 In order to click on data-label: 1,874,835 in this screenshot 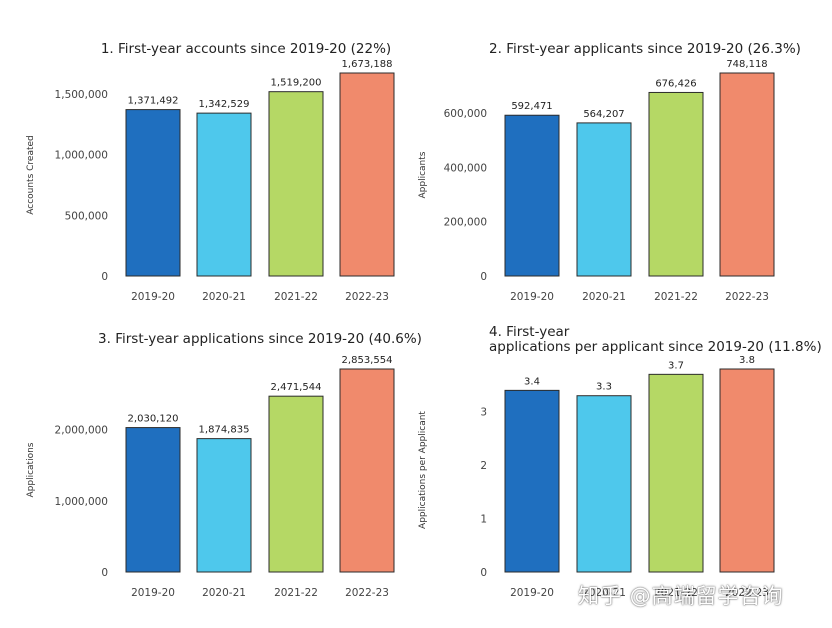, I will do `click(224, 430)`.